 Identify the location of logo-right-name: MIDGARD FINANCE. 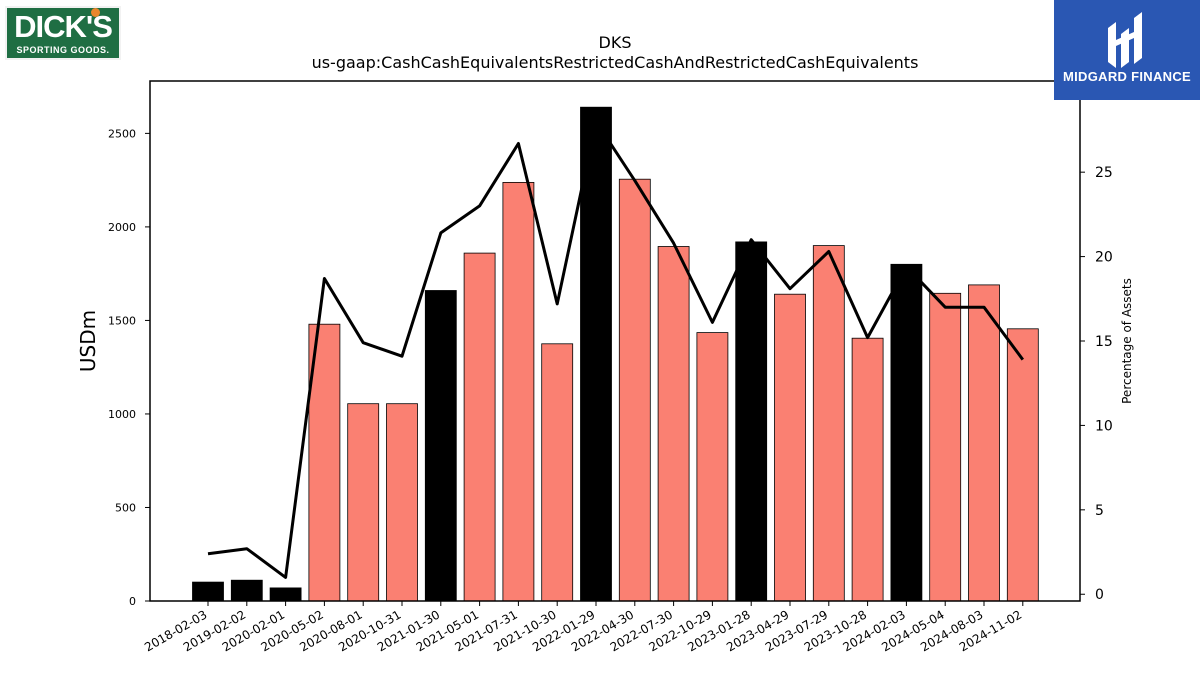
(1127, 76).